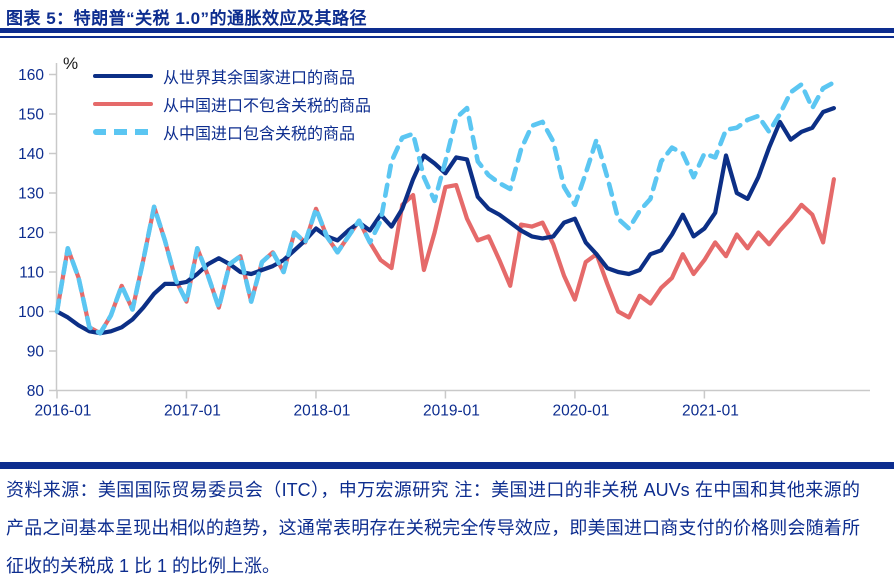 This screenshot has width=894, height=585. I want to click on title-rule-thick, so click(447, 30).